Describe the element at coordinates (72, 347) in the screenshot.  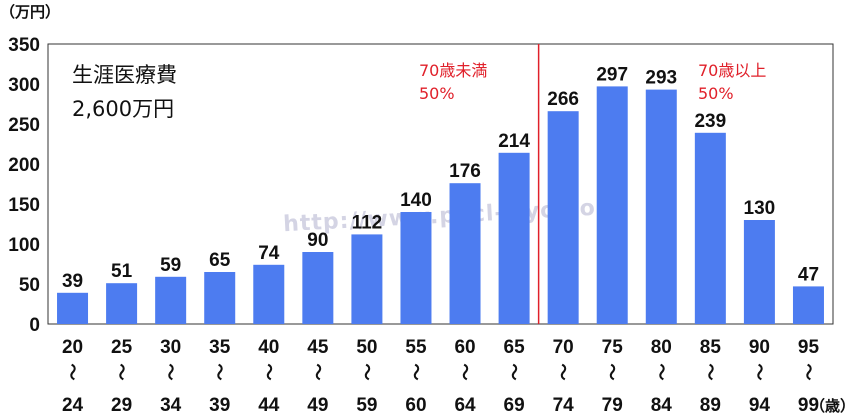
I see `category-from-label: 20` at that location.